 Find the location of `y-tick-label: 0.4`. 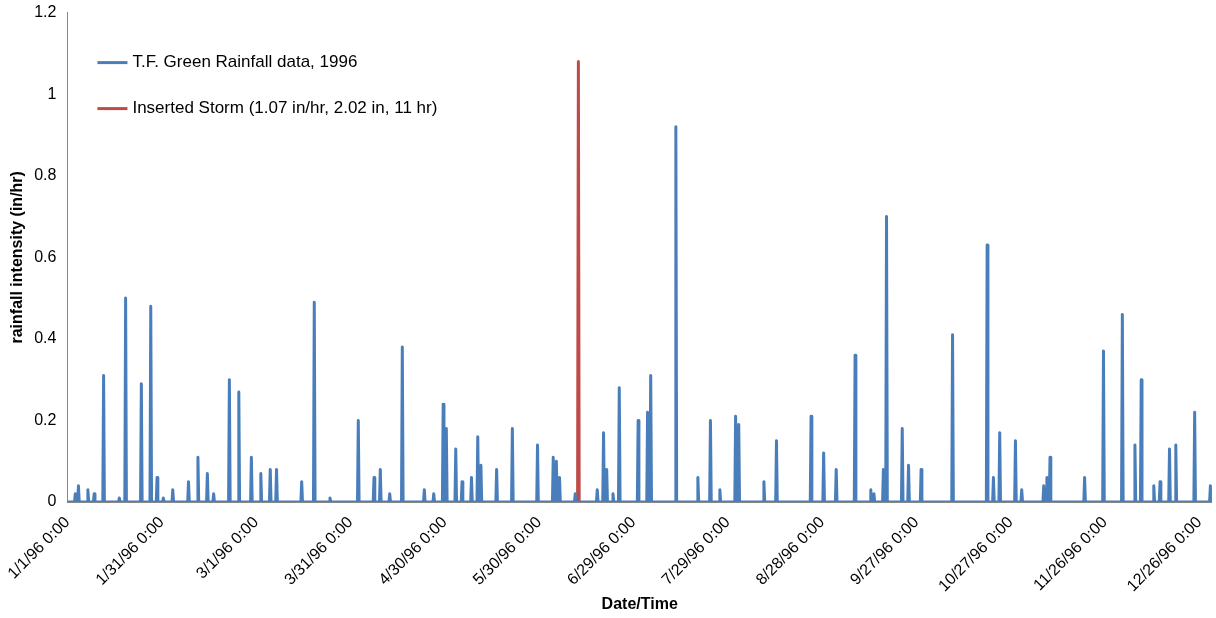

y-tick-label: 0.4 is located at coordinates (45, 338).